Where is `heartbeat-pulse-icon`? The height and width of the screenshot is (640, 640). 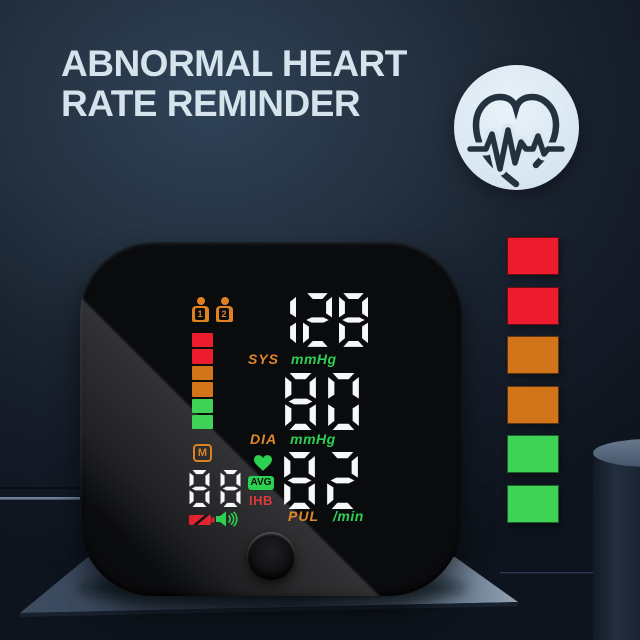
heartbeat-pulse-icon is located at coordinates (516, 140).